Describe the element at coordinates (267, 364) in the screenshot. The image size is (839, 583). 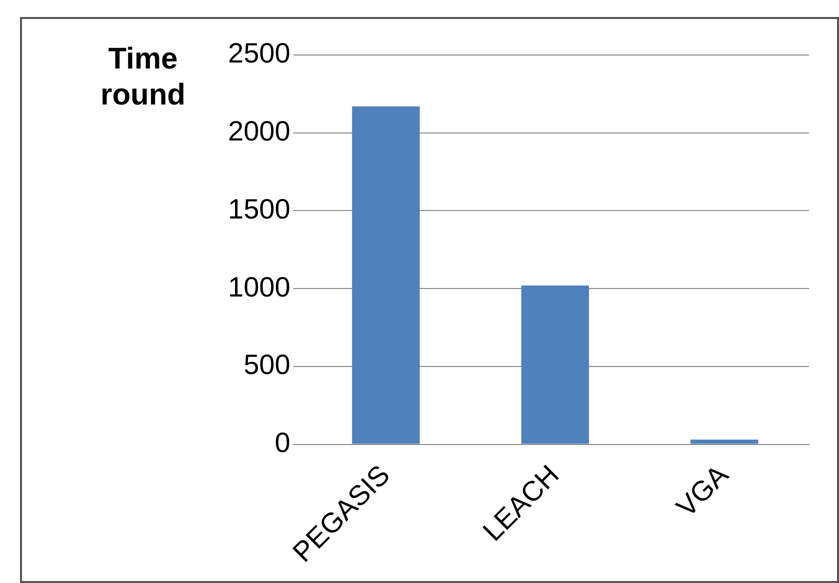
I see `y-tick-label: 500` at that location.